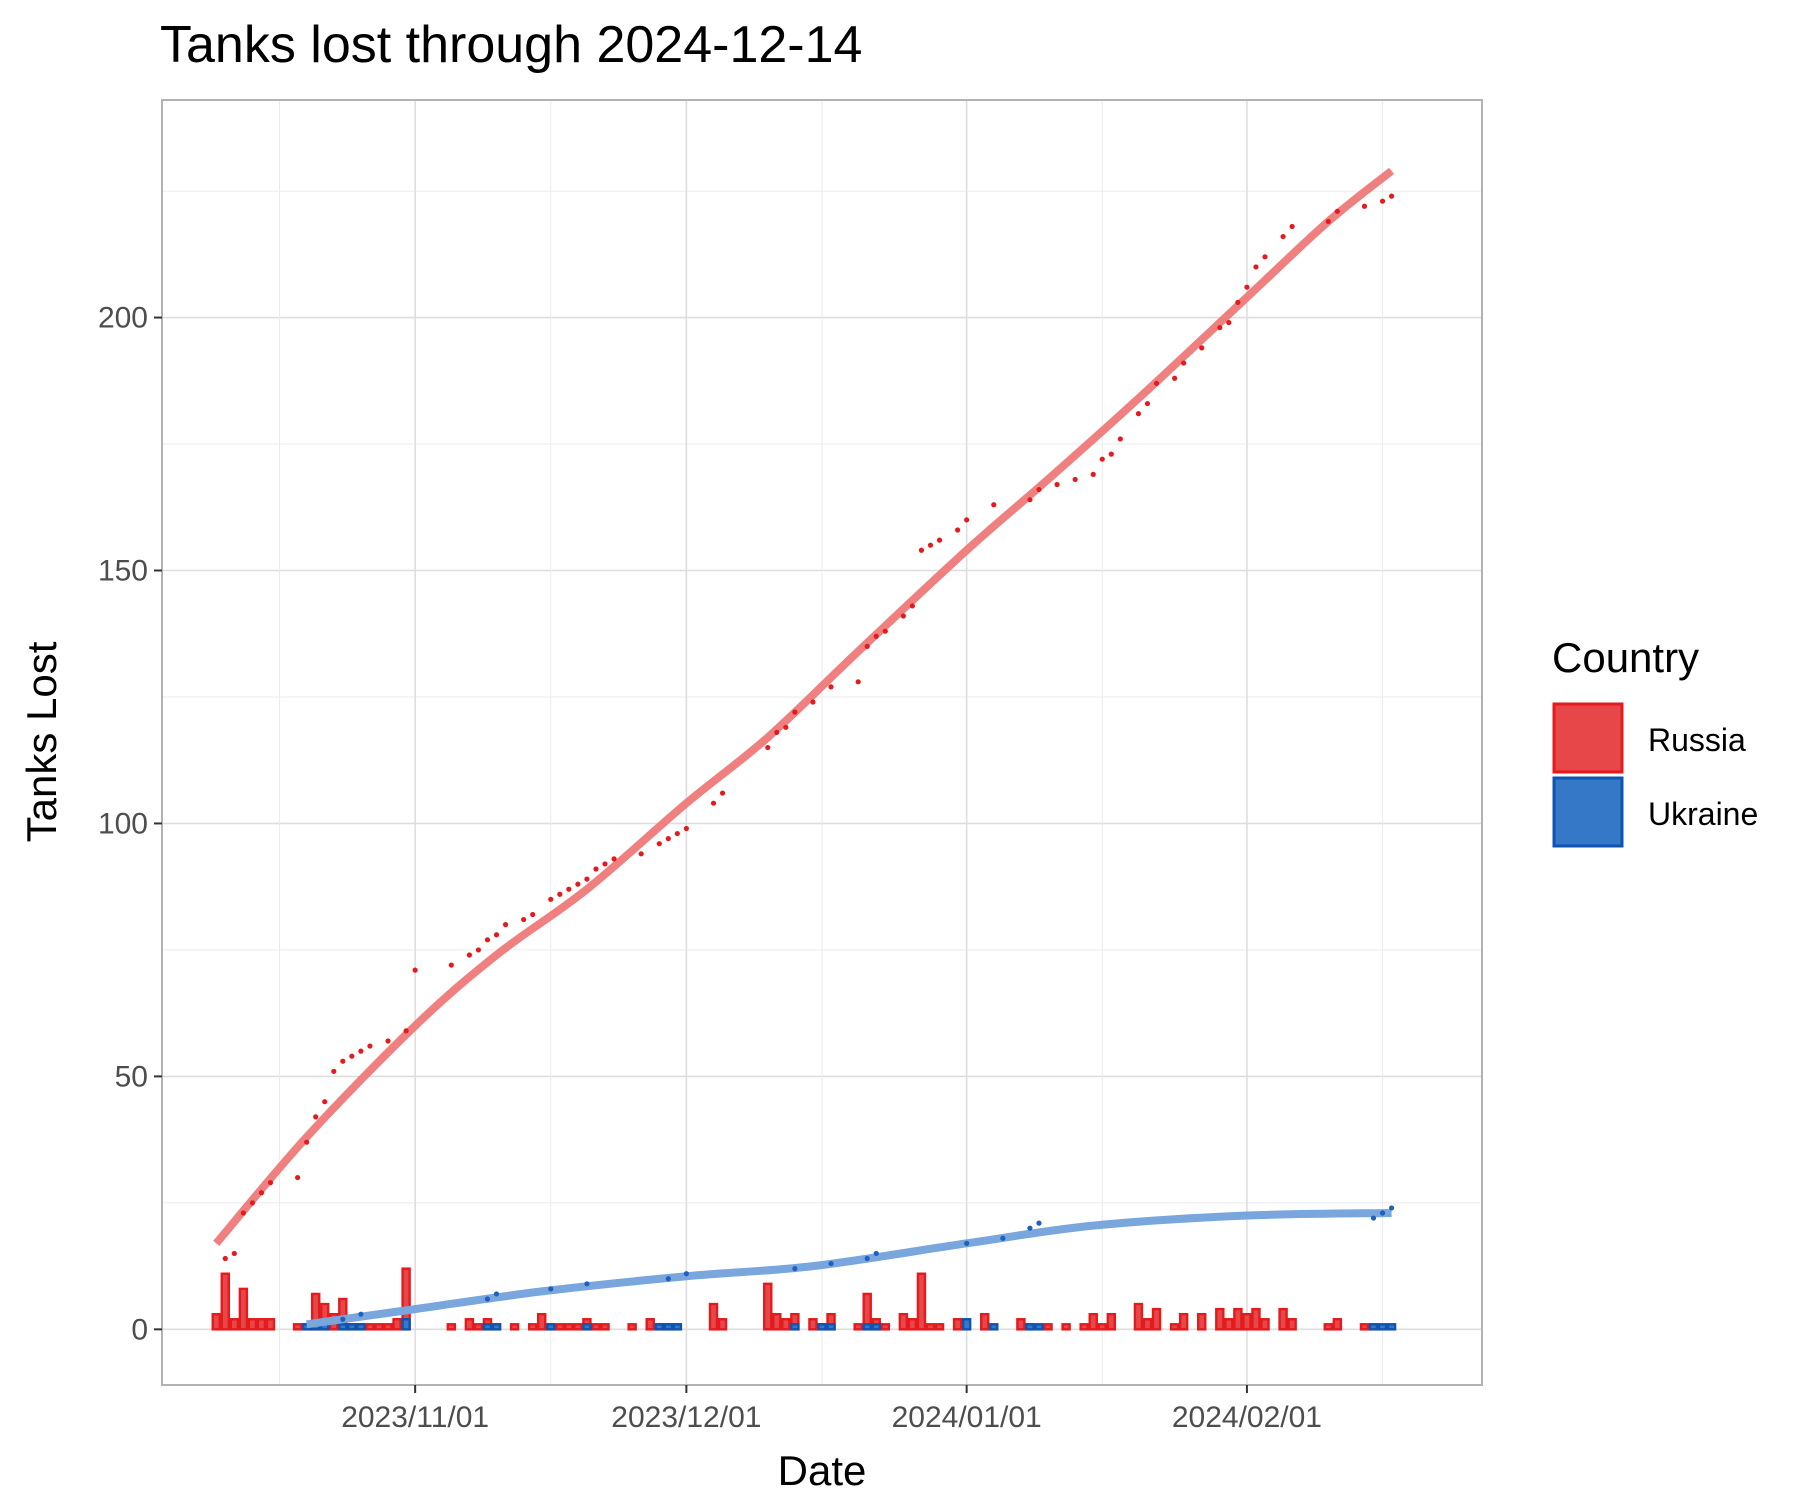  What do you see at coordinates (1625, 657) in the screenshot?
I see `legend-title: Country` at bounding box center [1625, 657].